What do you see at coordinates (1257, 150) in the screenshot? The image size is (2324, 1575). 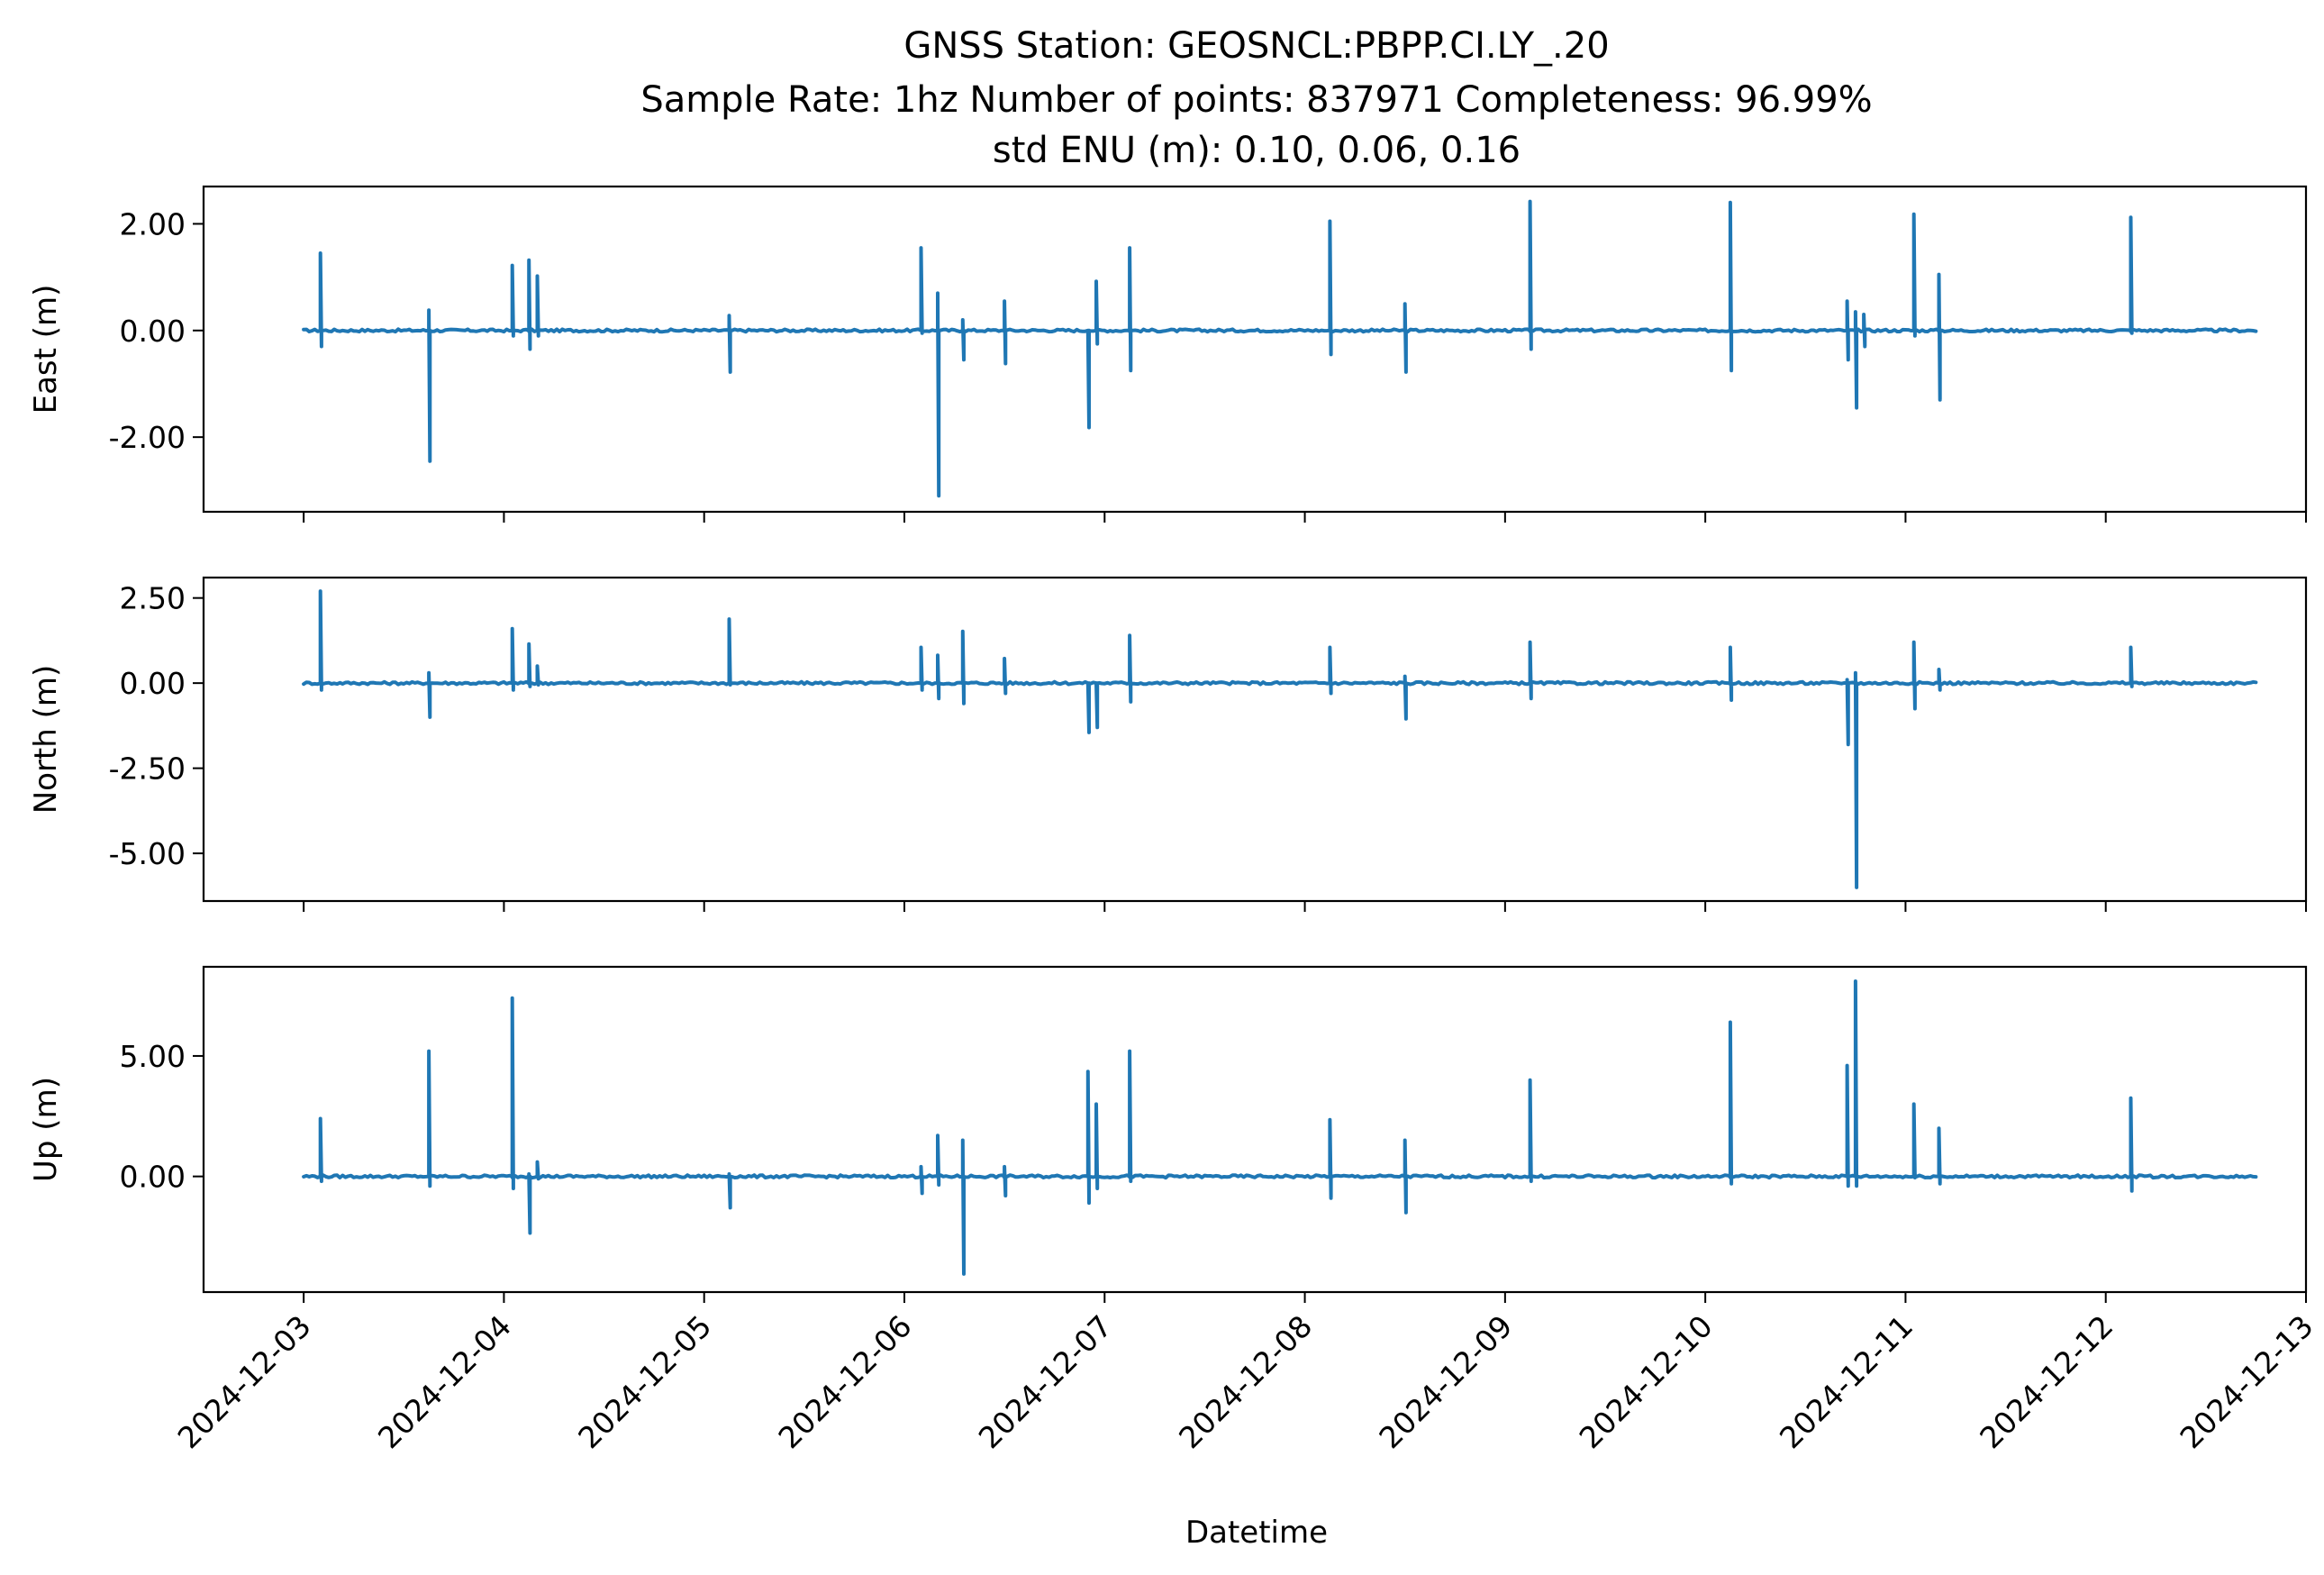 I see `chart-title-line-3: std ENU (m): 0.10, 0.06, 0.16` at bounding box center [1257, 150].